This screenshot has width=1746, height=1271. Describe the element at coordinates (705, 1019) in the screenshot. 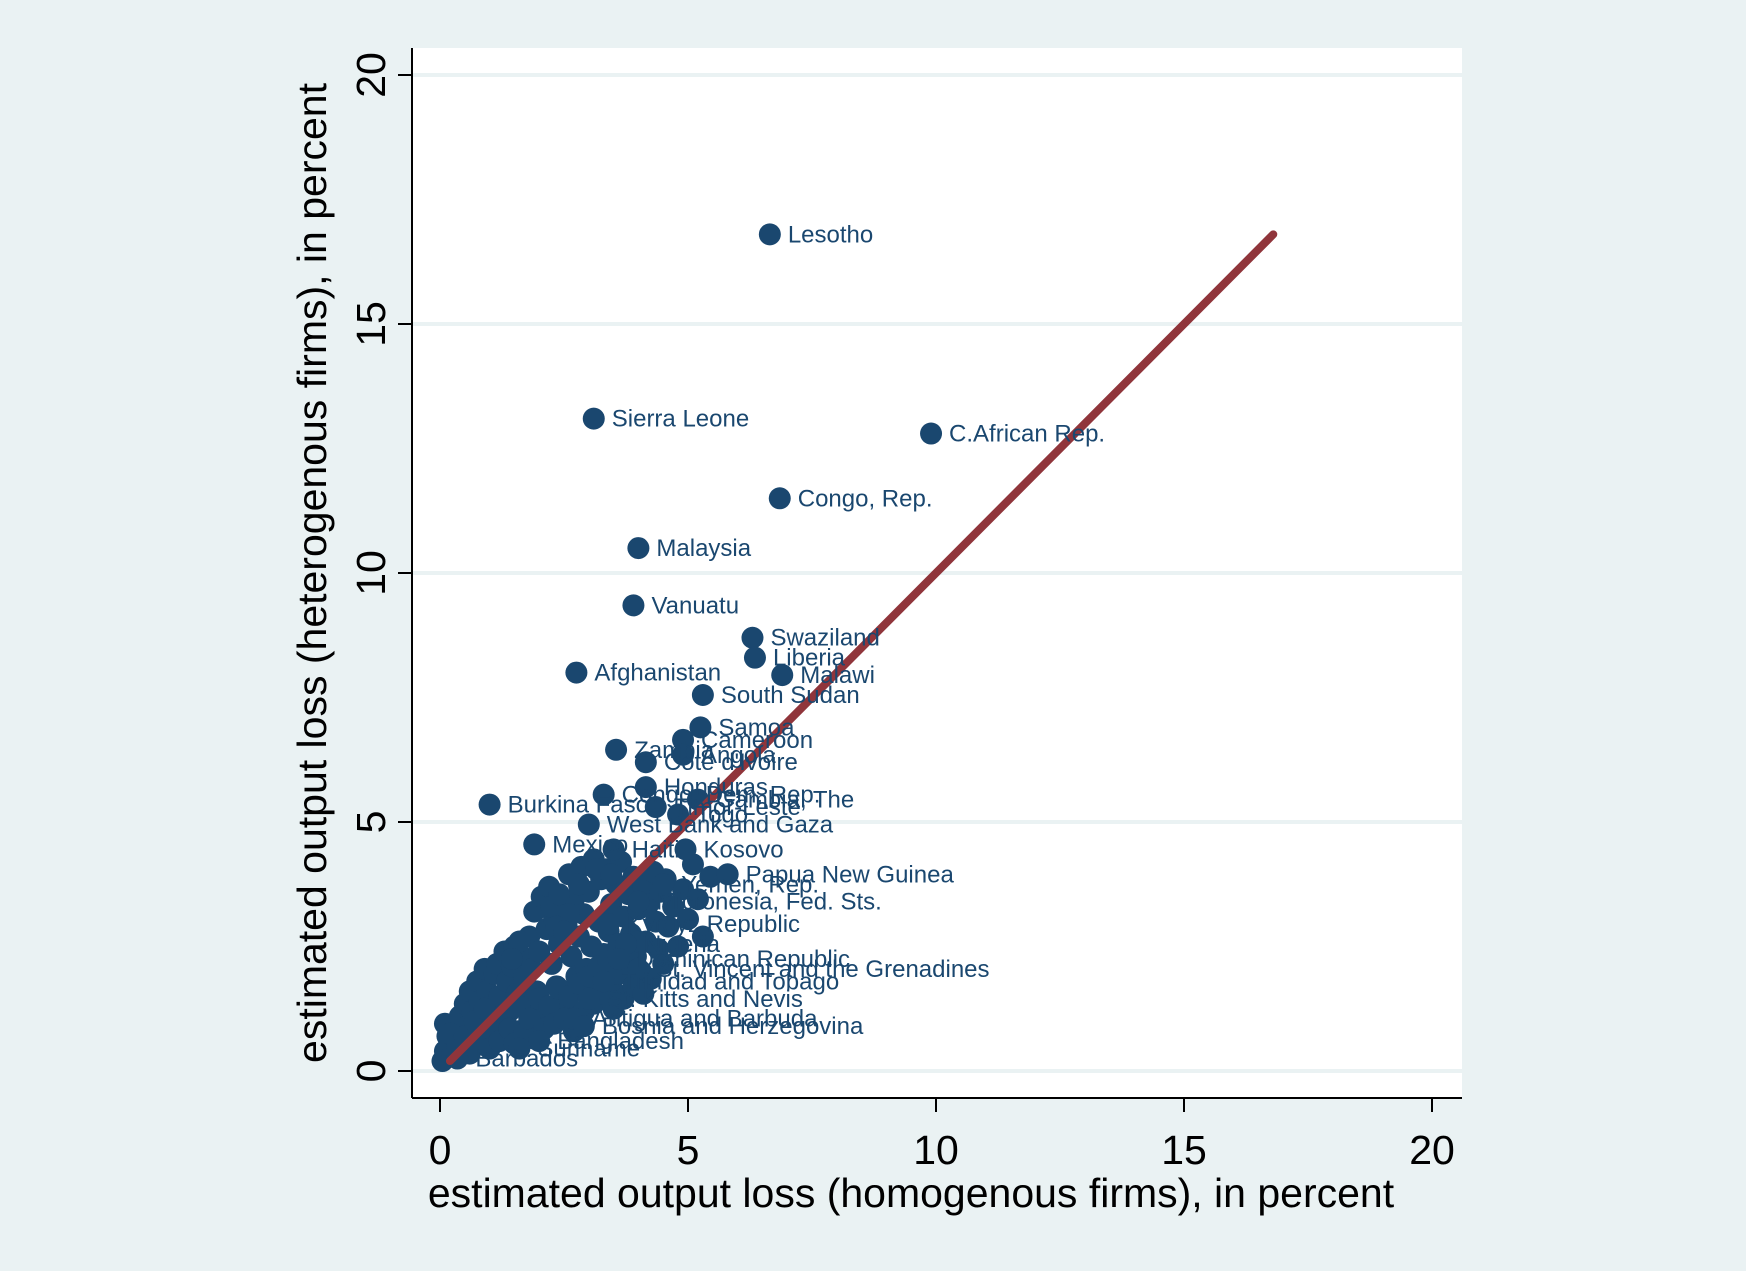

I see `point-label: Antigua and Barbuda` at that location.